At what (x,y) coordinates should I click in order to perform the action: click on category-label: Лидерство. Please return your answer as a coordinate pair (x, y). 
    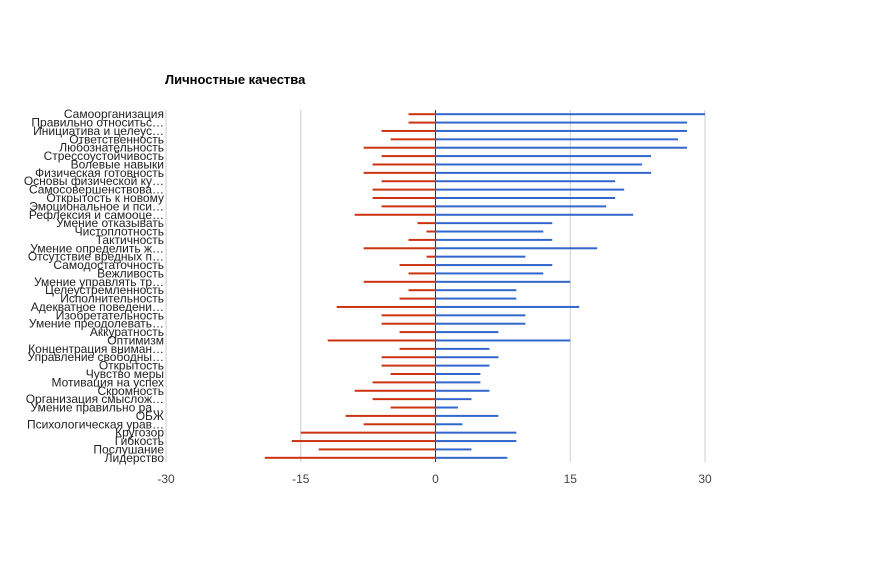
    Looking at the image, I should click on (135, 458).